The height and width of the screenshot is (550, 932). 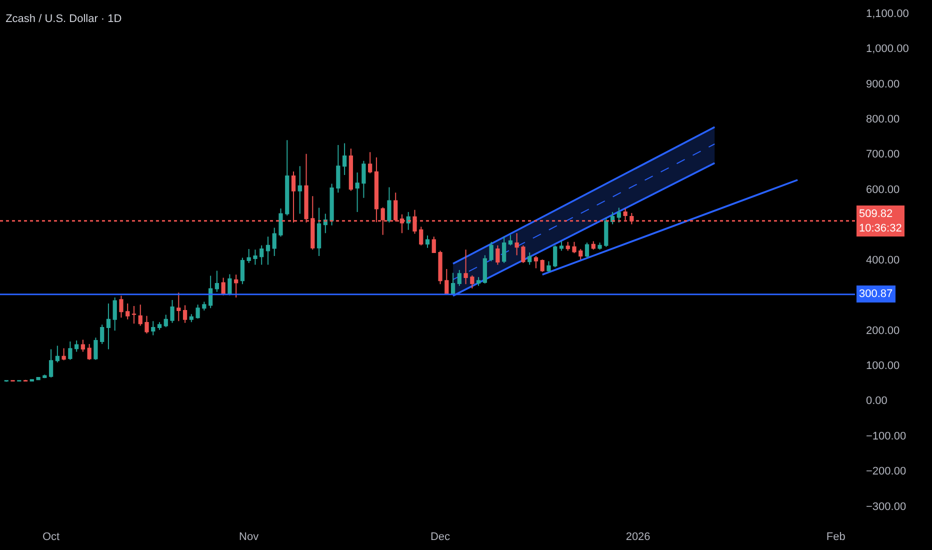 I want to click on ref-line-label: 300.87, so click(x=876, y=294).